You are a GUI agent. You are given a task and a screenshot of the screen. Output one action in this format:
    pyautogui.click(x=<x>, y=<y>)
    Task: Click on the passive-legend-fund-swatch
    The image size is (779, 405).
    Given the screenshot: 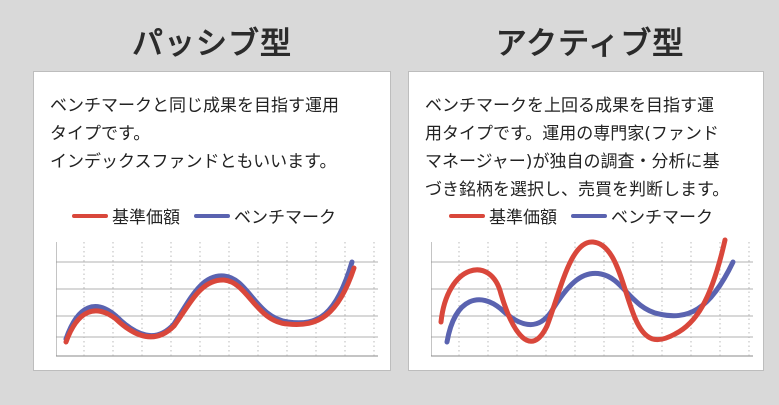 What is the action you would take?
    pyautogui.click(x=90, y=215)
    